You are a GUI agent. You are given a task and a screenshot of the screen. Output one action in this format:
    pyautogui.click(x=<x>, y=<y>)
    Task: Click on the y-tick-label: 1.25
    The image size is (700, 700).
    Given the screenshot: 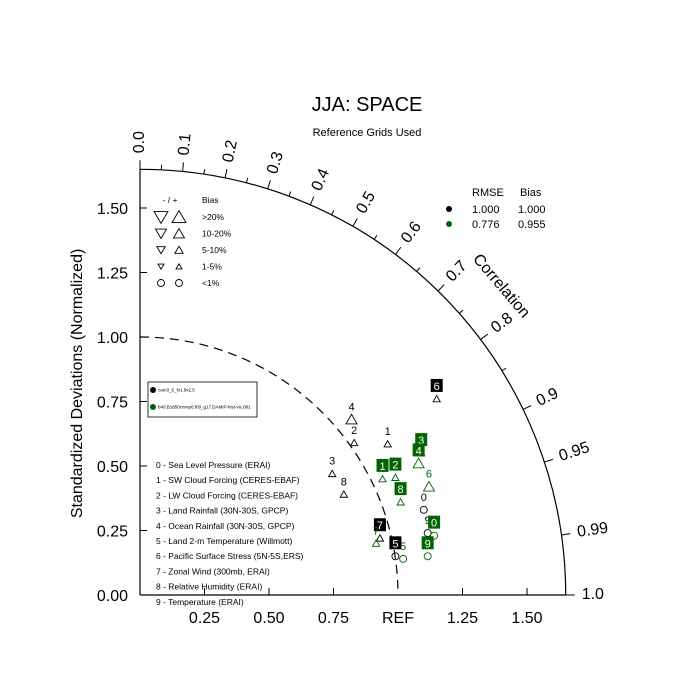 What is the action you would take?
    pyautogui.click(x=112, y=274)
    